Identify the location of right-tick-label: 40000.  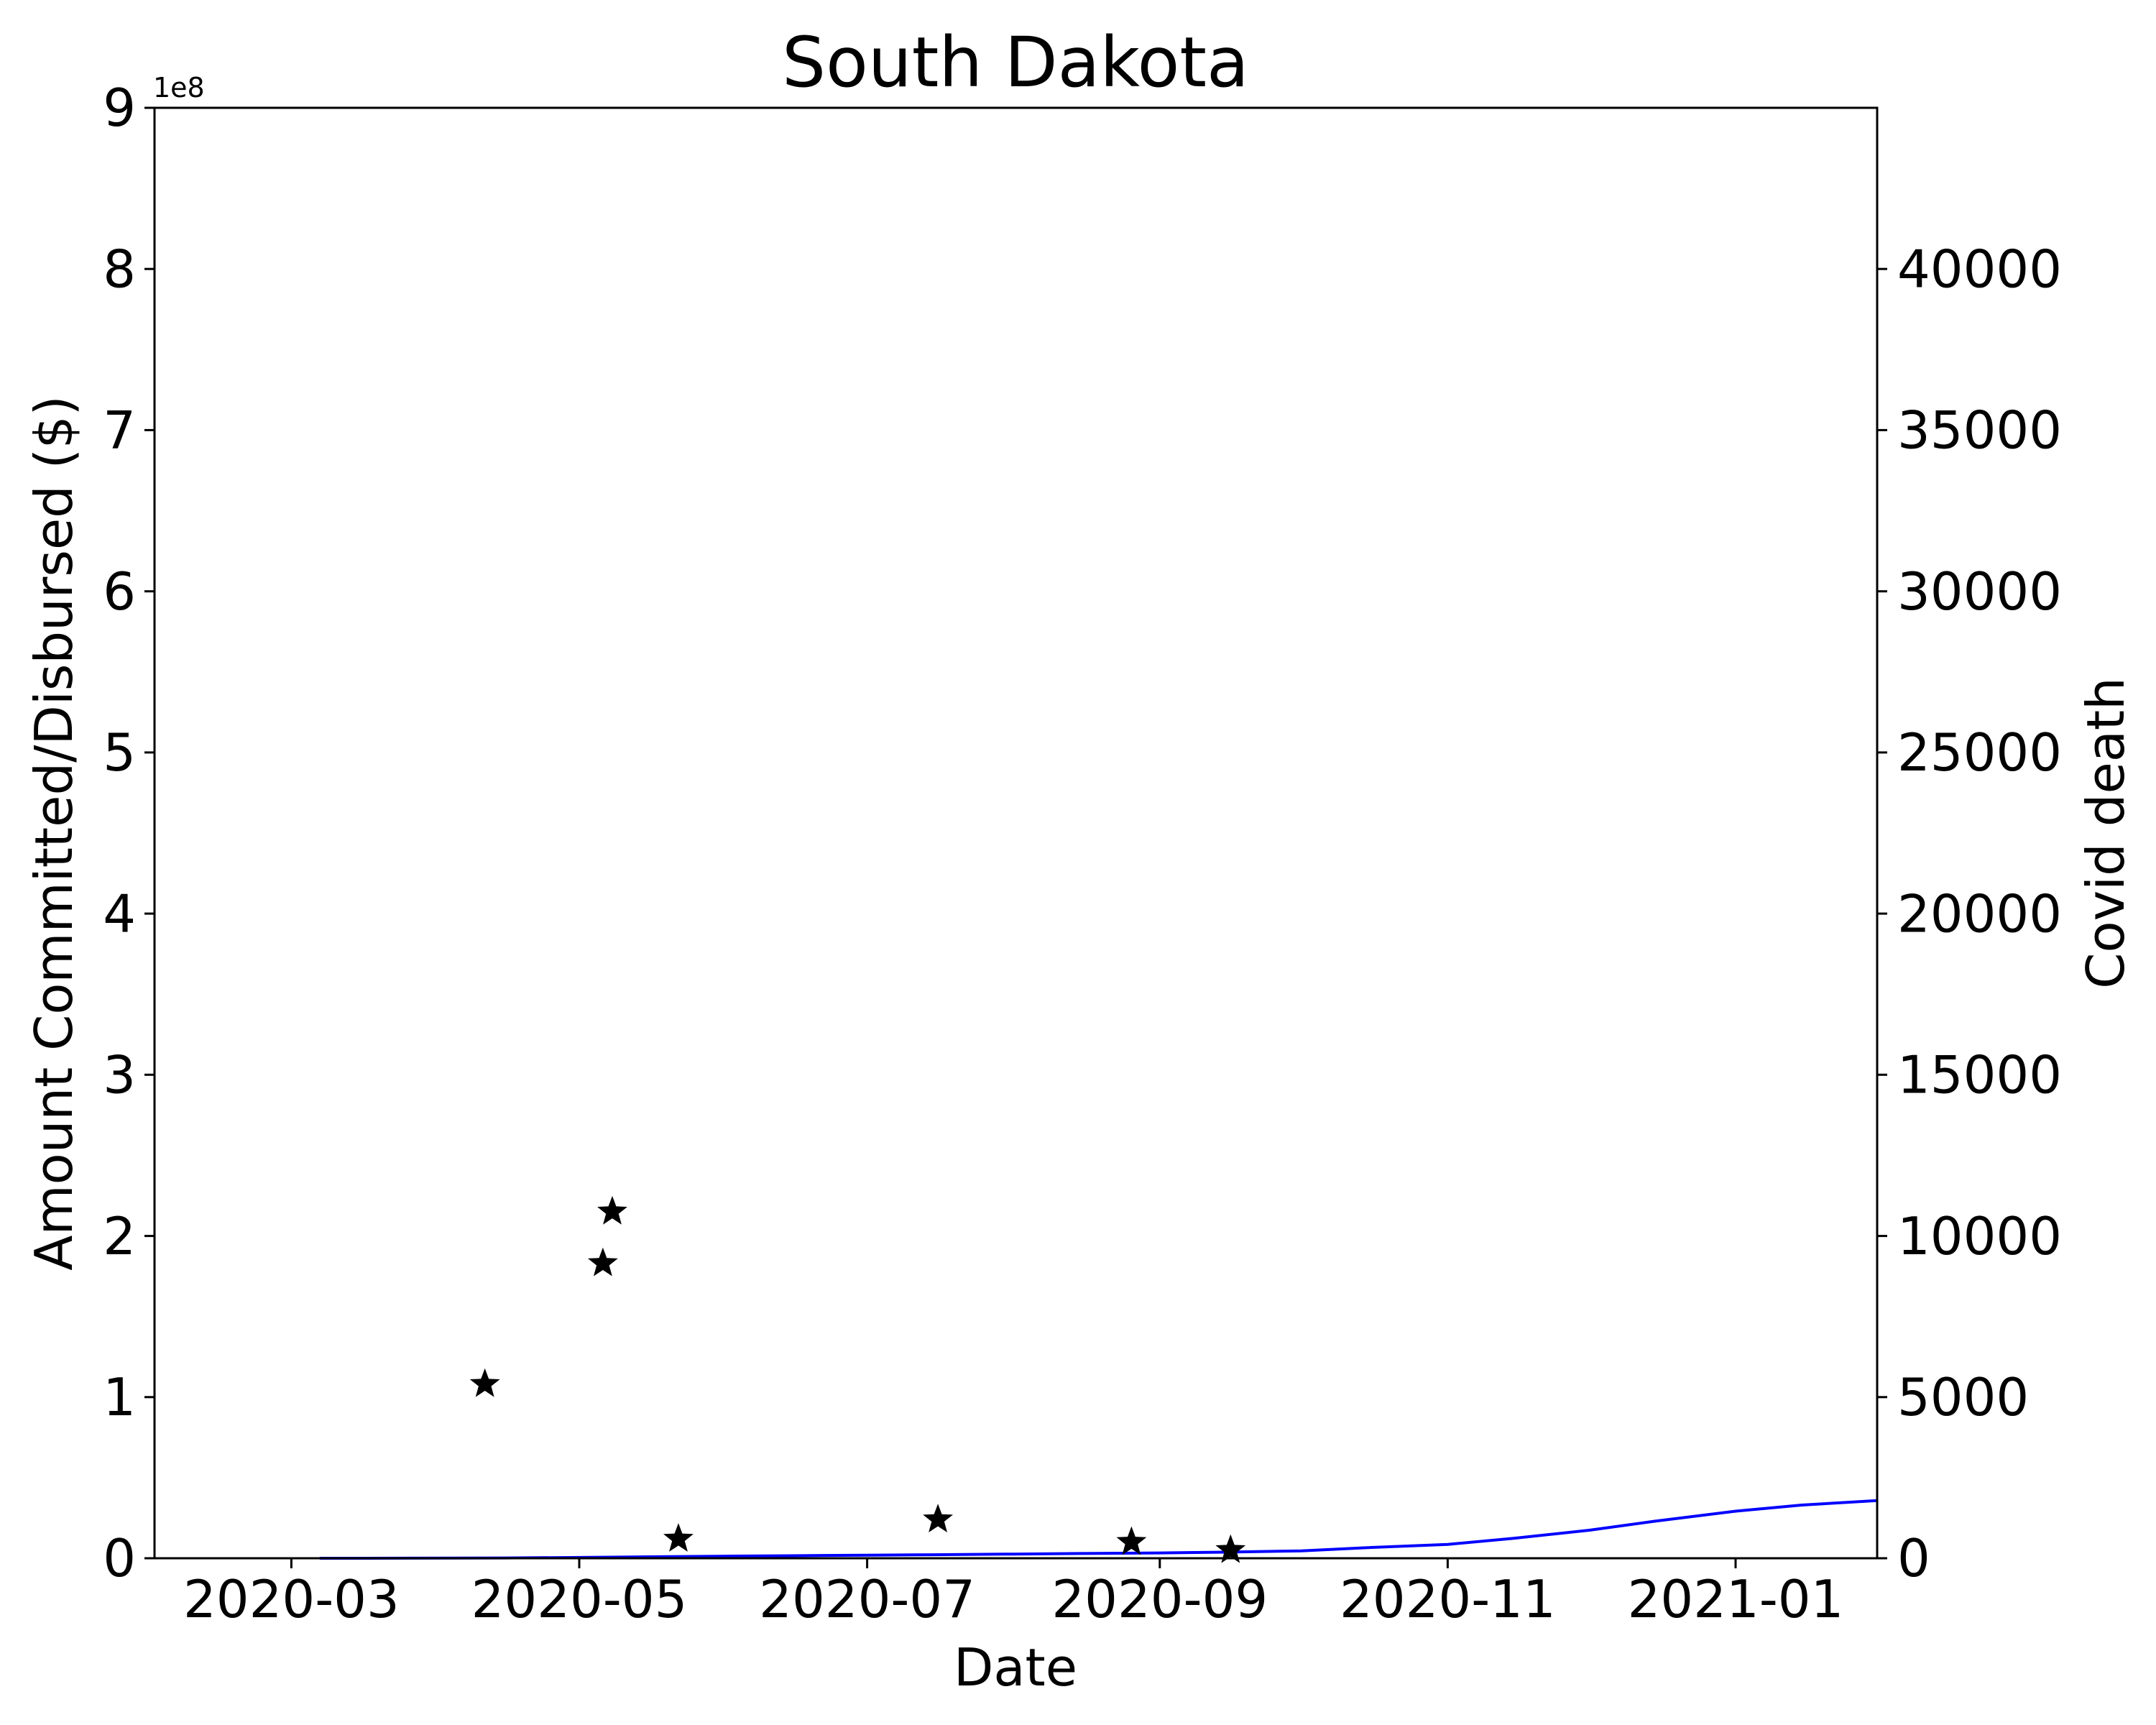
(1979, 269).